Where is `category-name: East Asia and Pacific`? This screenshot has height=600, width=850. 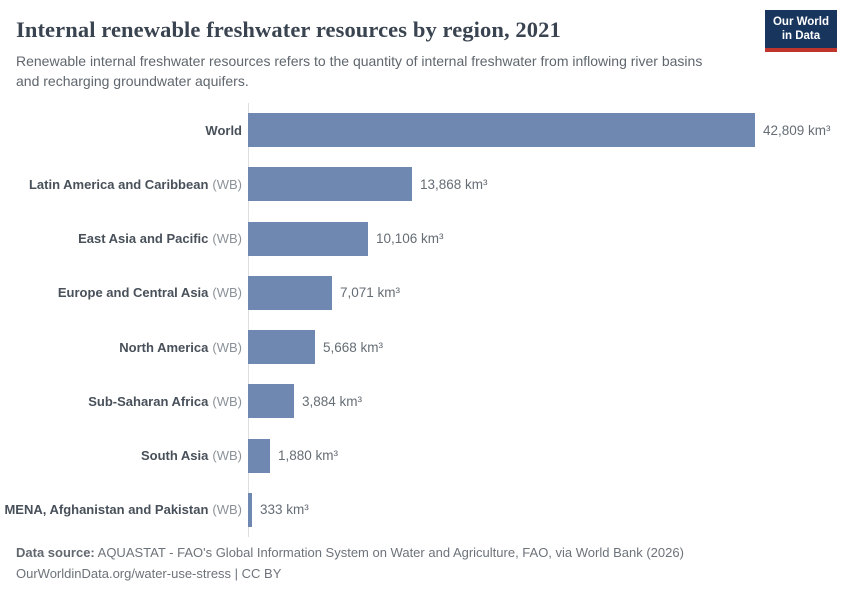
category-name: East Asia and Pacific is located at coordinates (143, 239).